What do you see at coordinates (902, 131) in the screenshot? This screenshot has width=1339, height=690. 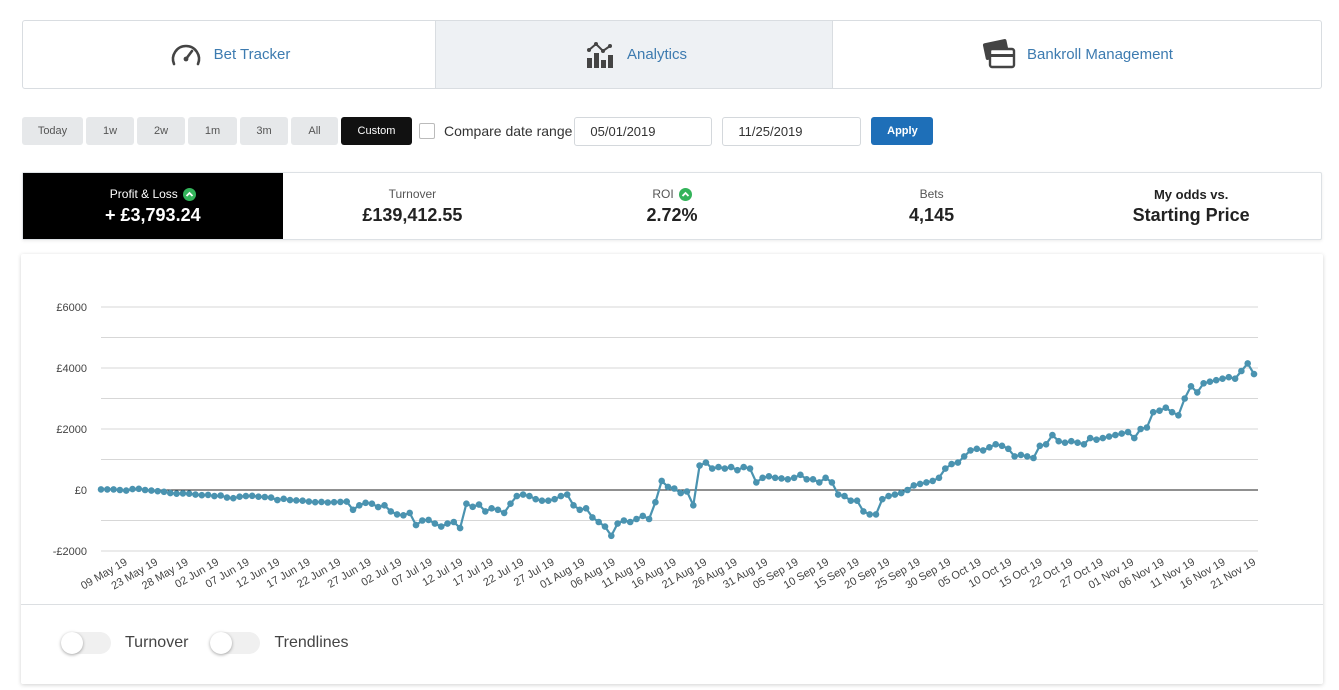 I see `apply-button: Apply` at bounding box center [902, 131].